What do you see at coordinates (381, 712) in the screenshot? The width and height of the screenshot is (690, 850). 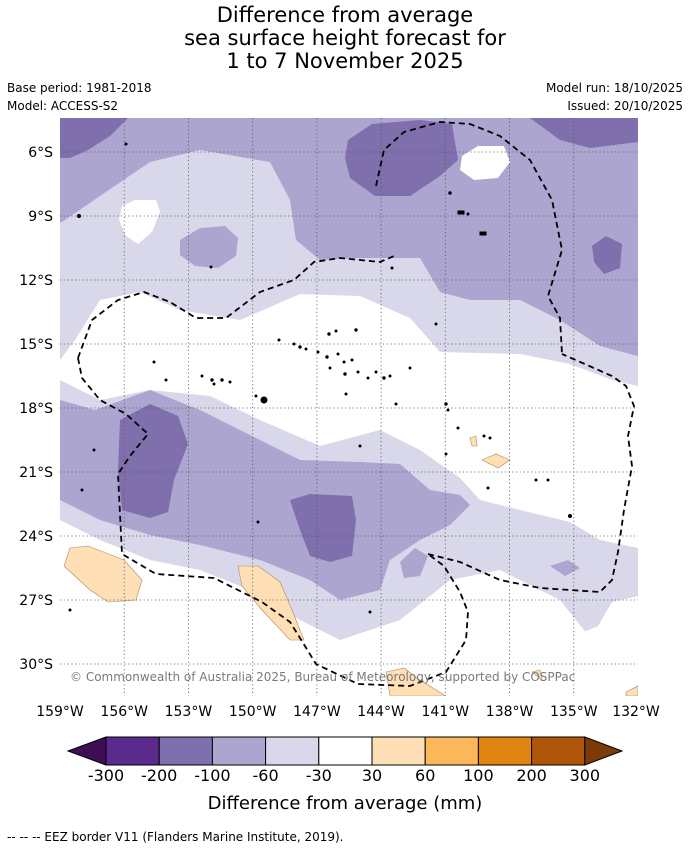 I see `lon-label: 144°W` at bounding box center [381, 712].